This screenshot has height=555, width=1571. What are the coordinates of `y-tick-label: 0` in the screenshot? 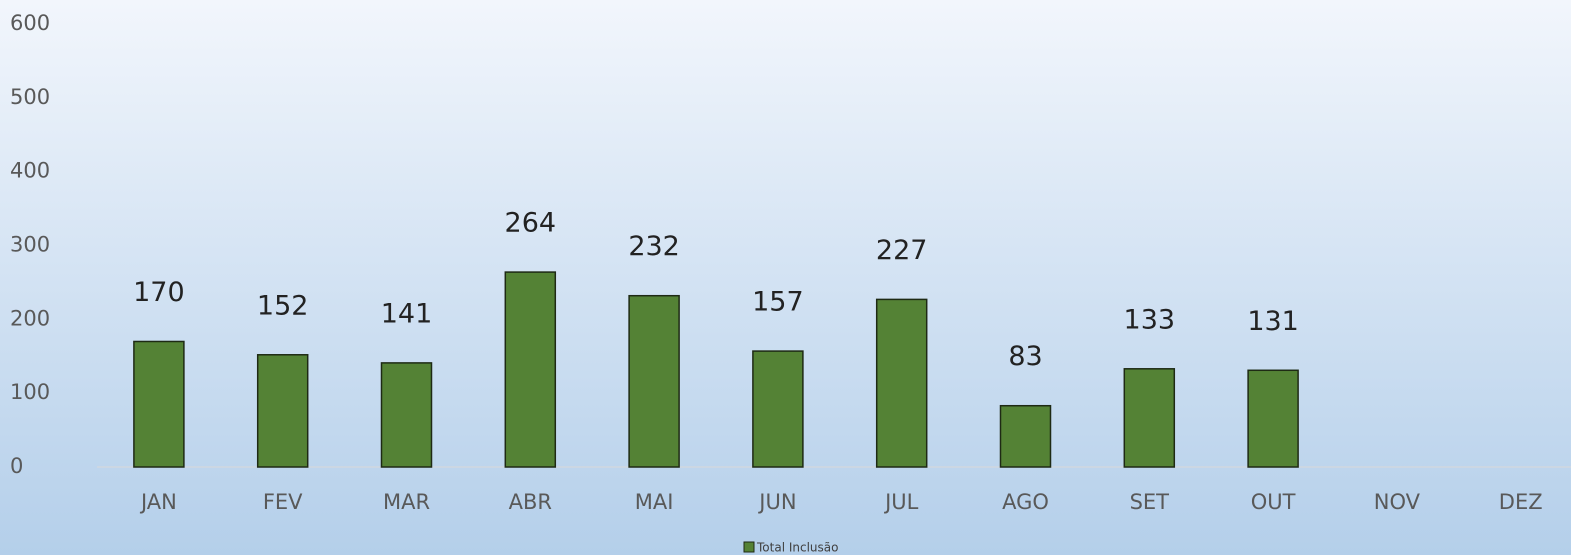 It's located at (16, 466).